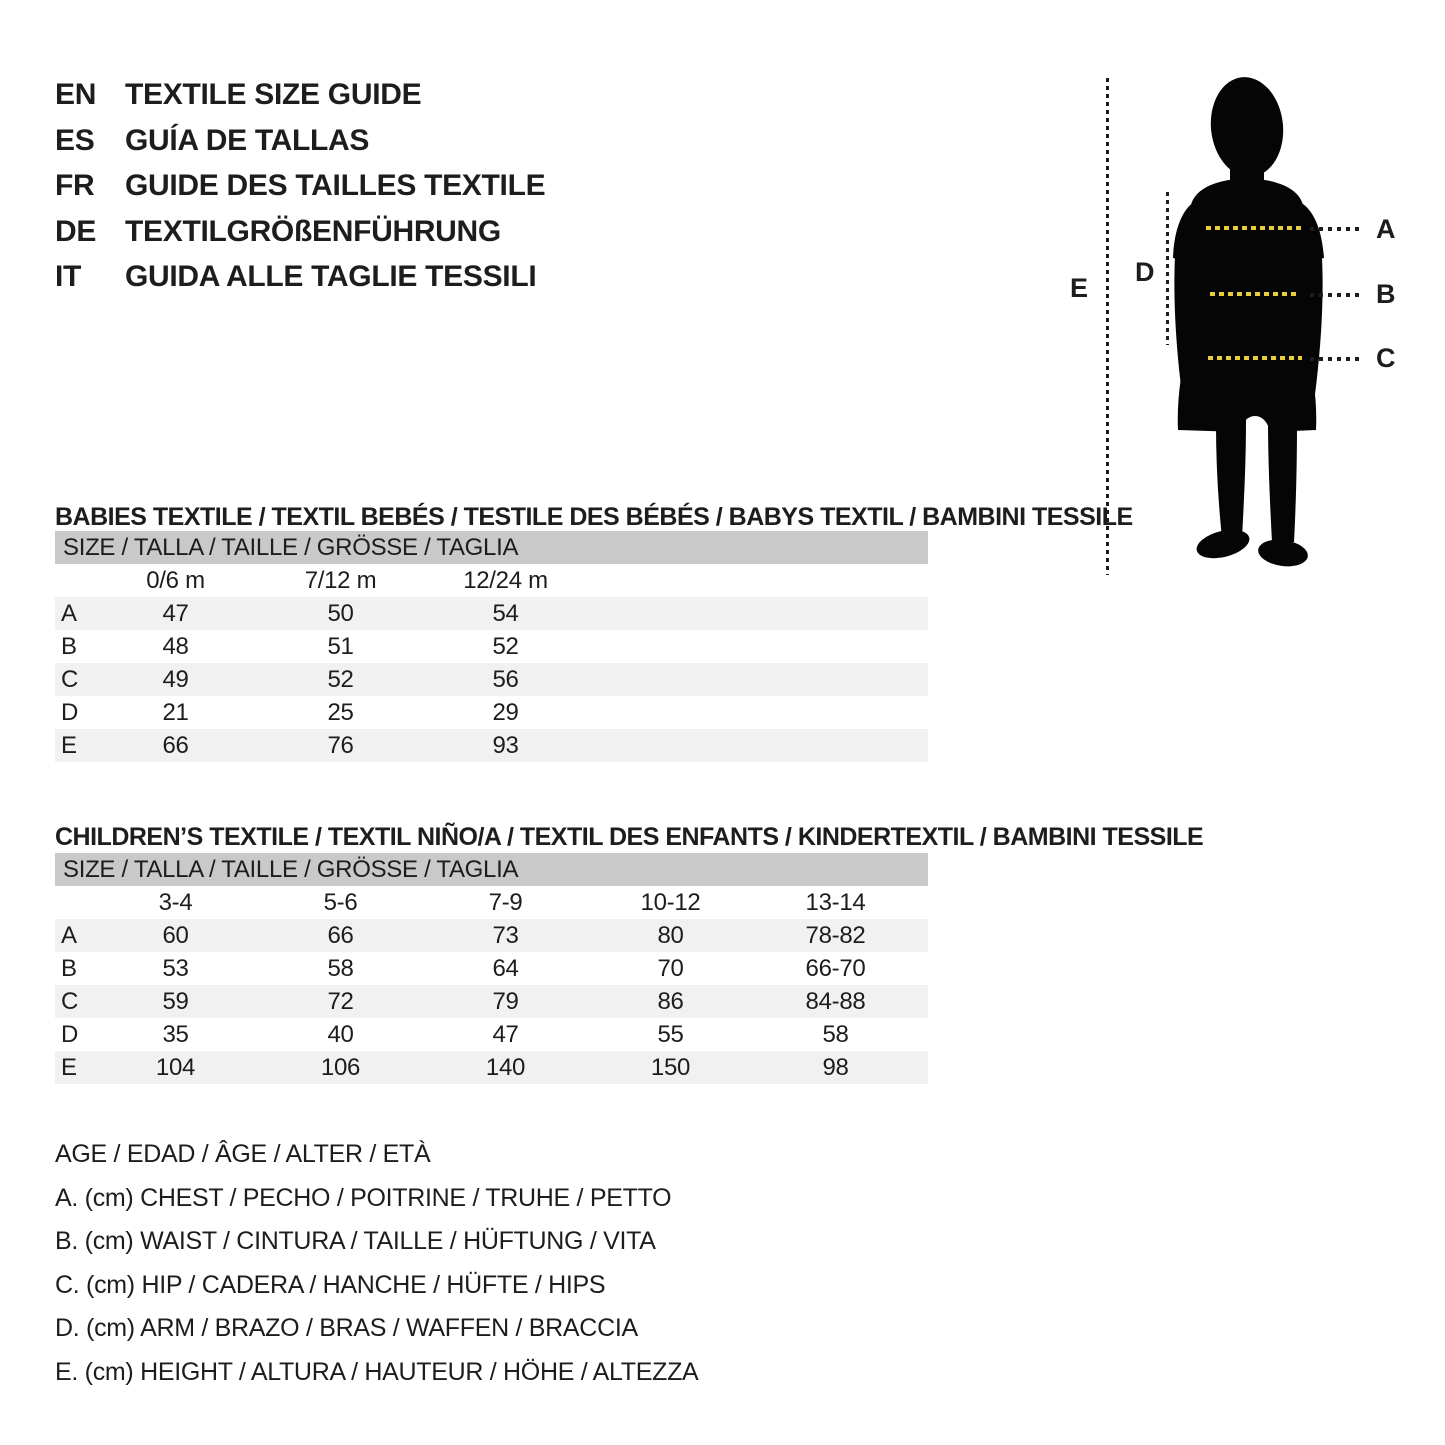 The image size is (1445, 1445). What do you see at coordinates (505, 712) in the screenshot?
I see `cell: 29` at bounding box center [505, 712].